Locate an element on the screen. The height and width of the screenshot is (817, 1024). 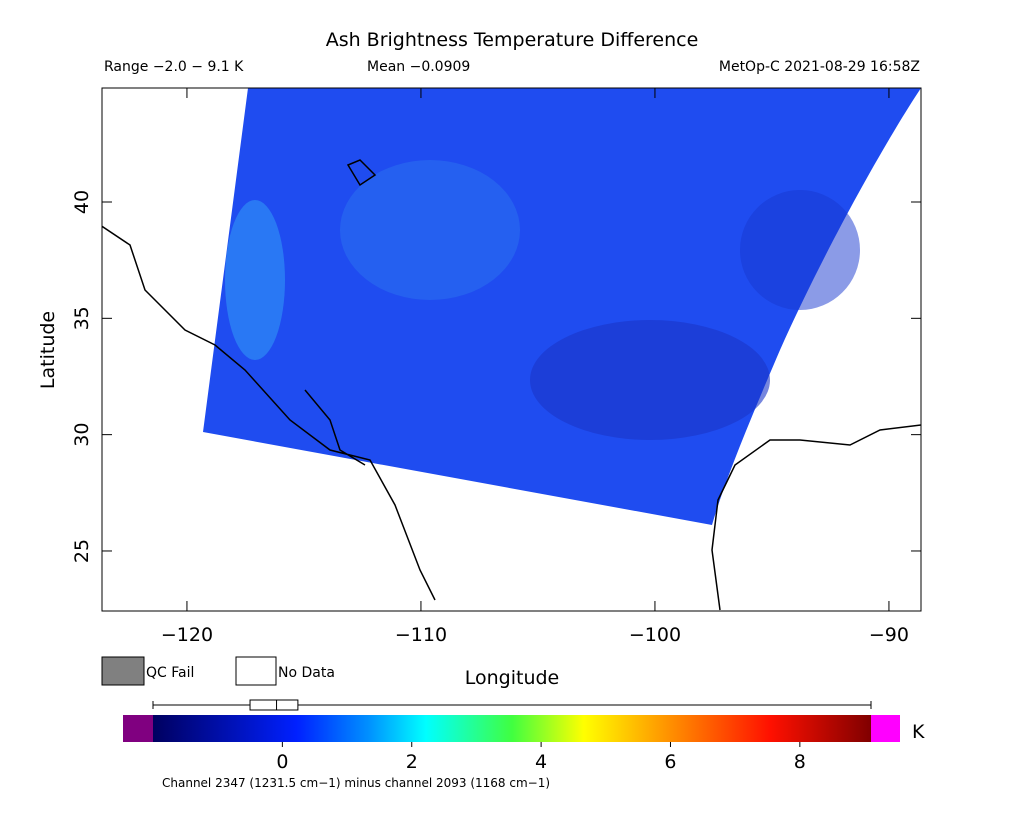
y-tick-label: 30 is located at coordinates (82, 435).